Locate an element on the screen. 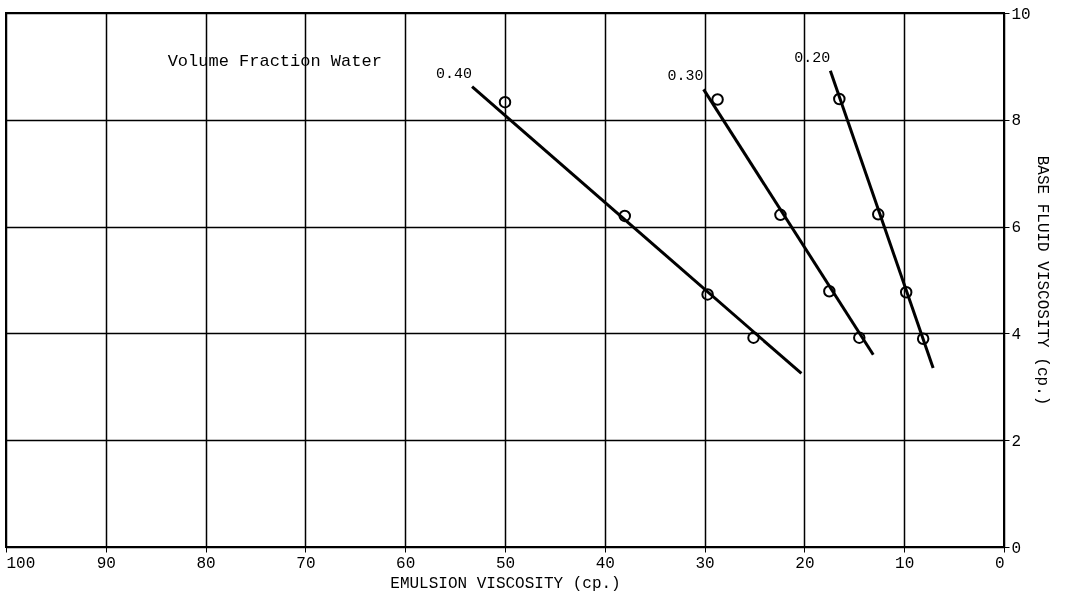  y-tick-label: 10 is located at coordinates (1021, 14).